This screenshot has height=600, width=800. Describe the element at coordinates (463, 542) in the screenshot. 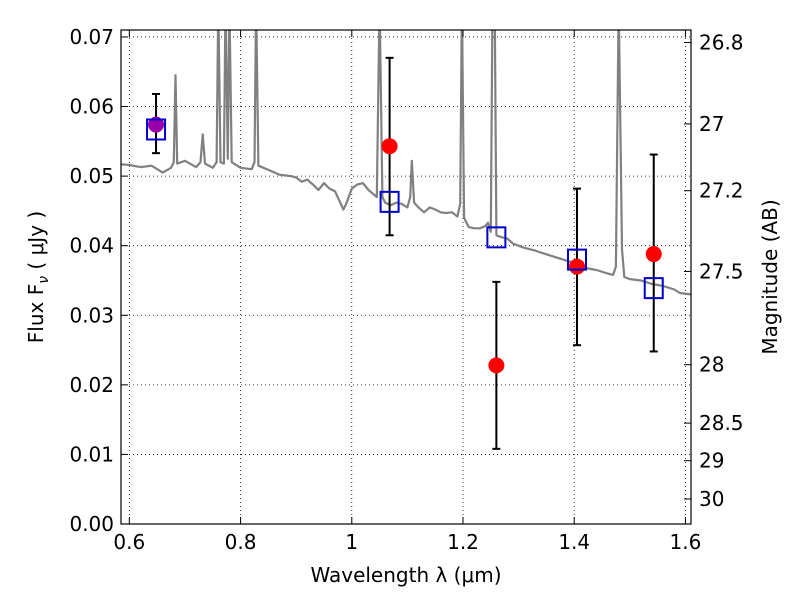

I see `x-tick-label: 1.2` at that location.